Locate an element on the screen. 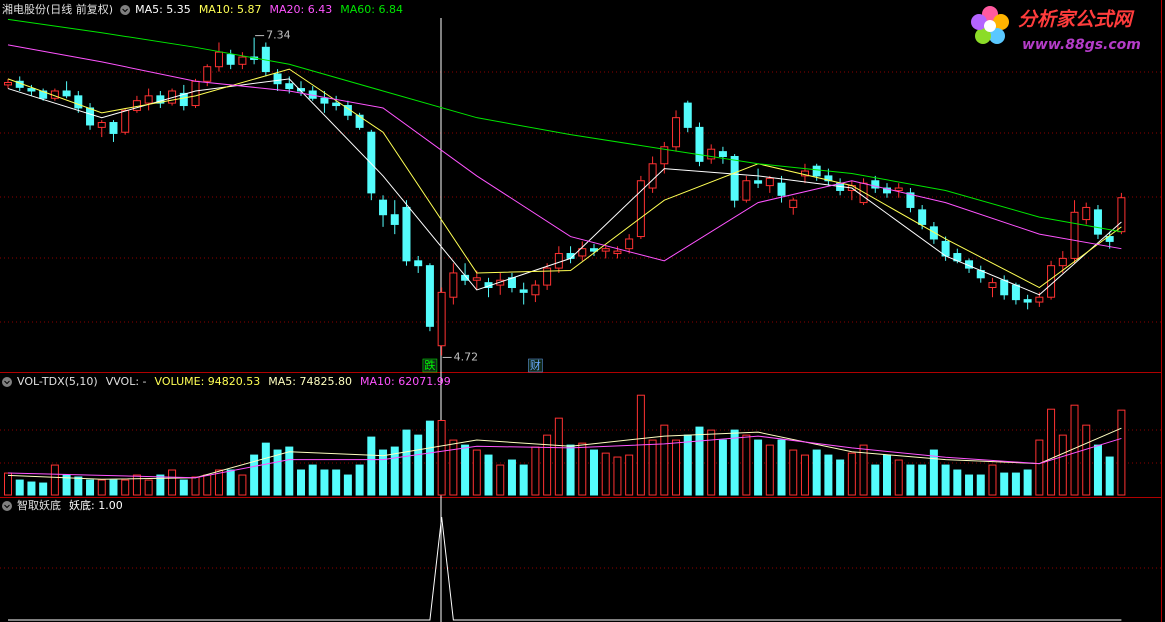  event-label: 跌 is located at coordinates (429, 365).